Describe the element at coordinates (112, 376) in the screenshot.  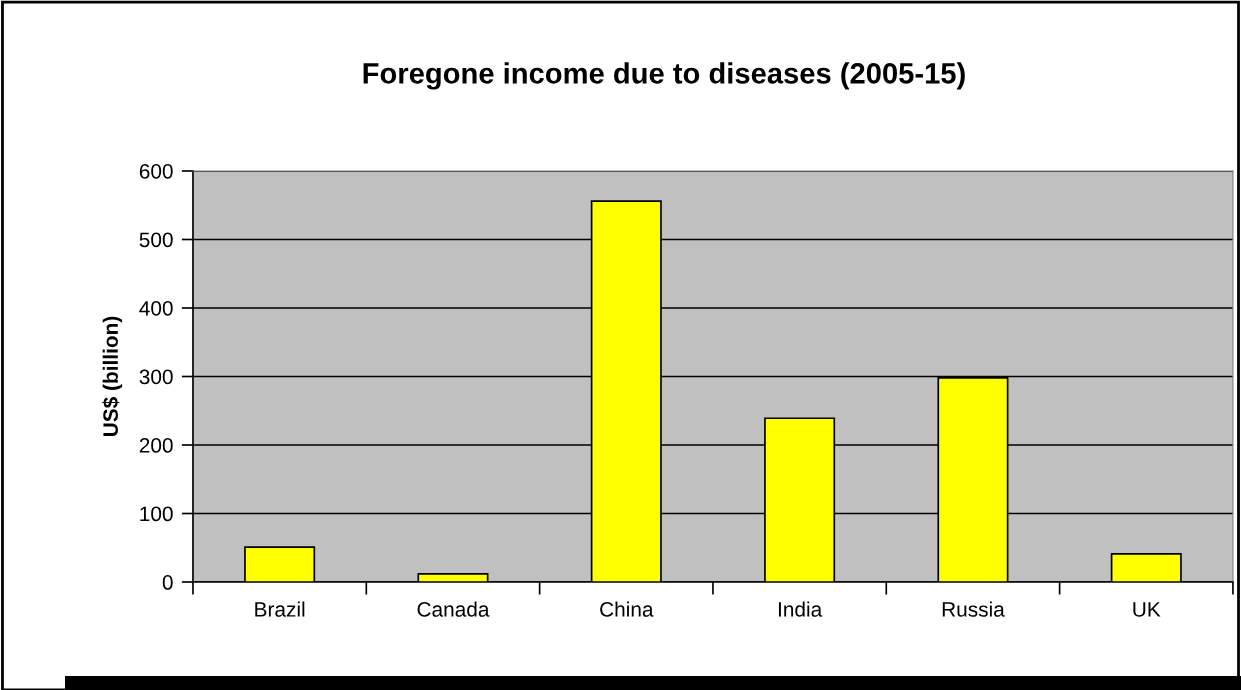
I see `y-axis-title: US$ (billion)` at that location.